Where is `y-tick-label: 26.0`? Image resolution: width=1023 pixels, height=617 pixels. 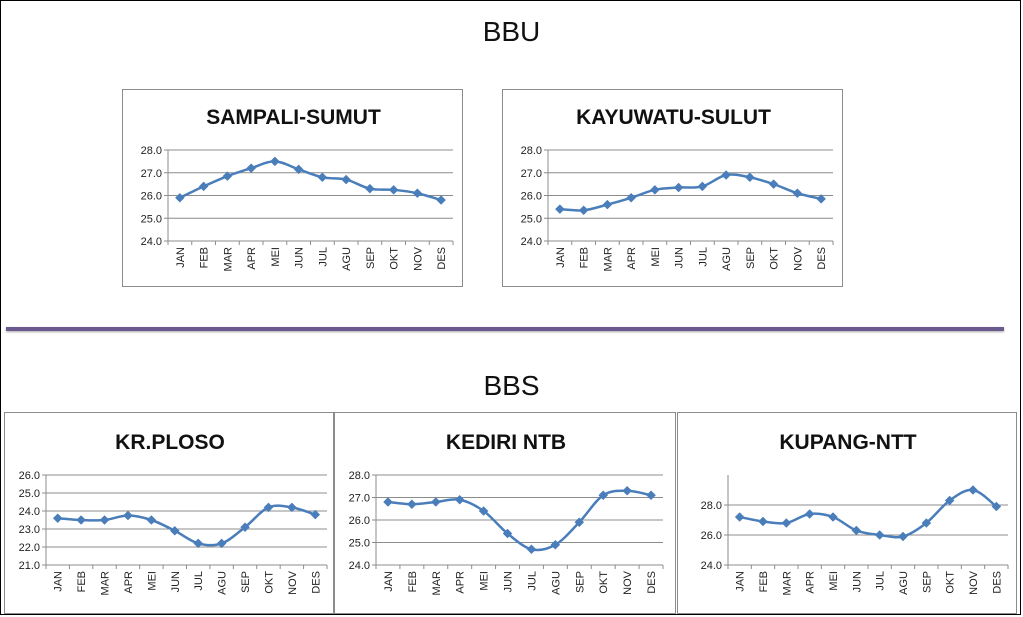 y-tick-label: 26.0 is located at coordinates (531, 197).